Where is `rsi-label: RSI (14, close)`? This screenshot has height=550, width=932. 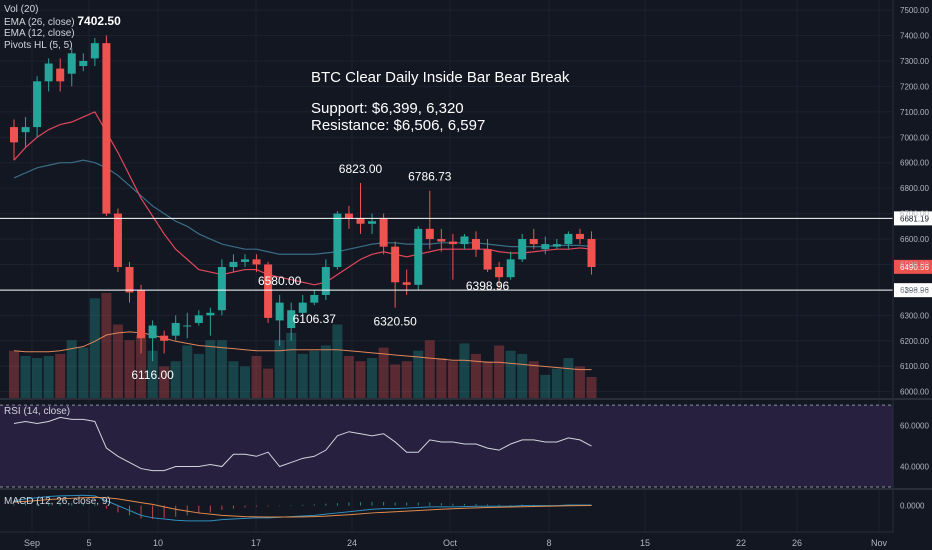
rsi-label: RSI (14, close) is located at coordinates (37, 411).